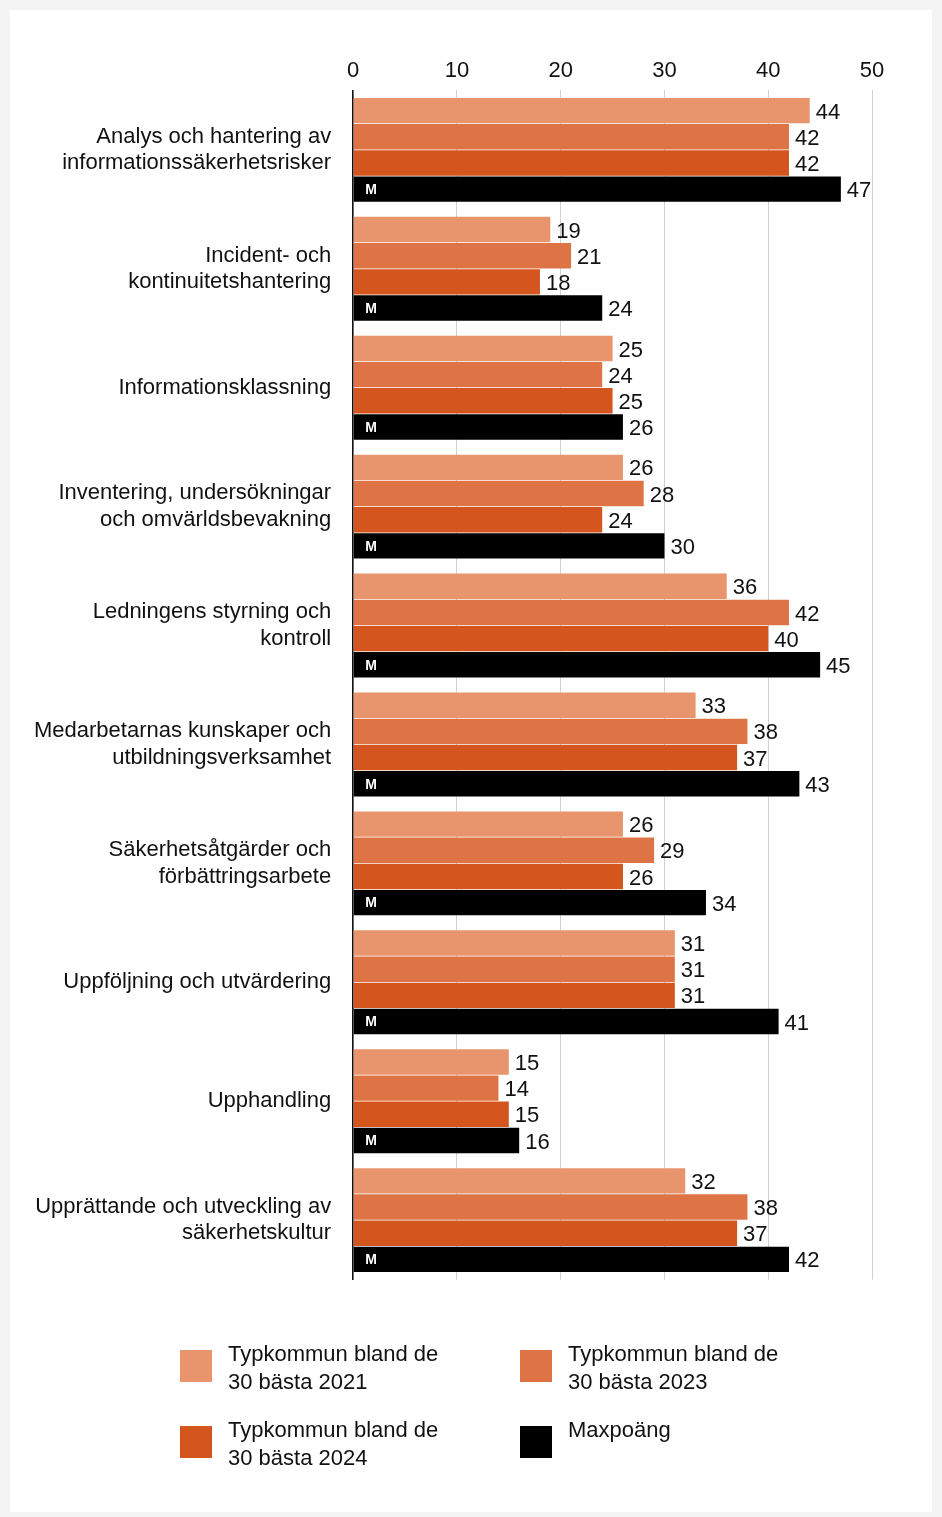  What do you see at coordinates (859, 190) in the screenshot?
I see `data-label: 47` at bounding box center [859, 190].